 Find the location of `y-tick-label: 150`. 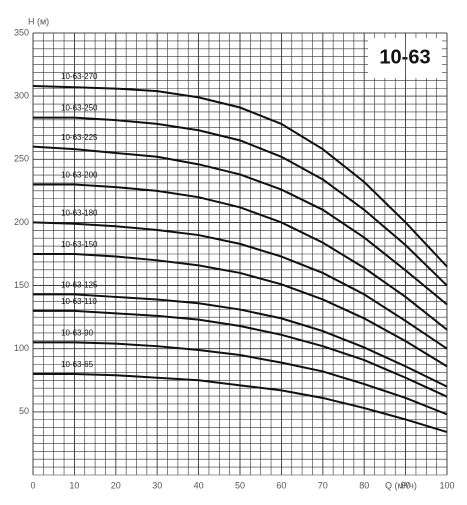

y-tick-label: 150 is located at coordinates (21, 285).